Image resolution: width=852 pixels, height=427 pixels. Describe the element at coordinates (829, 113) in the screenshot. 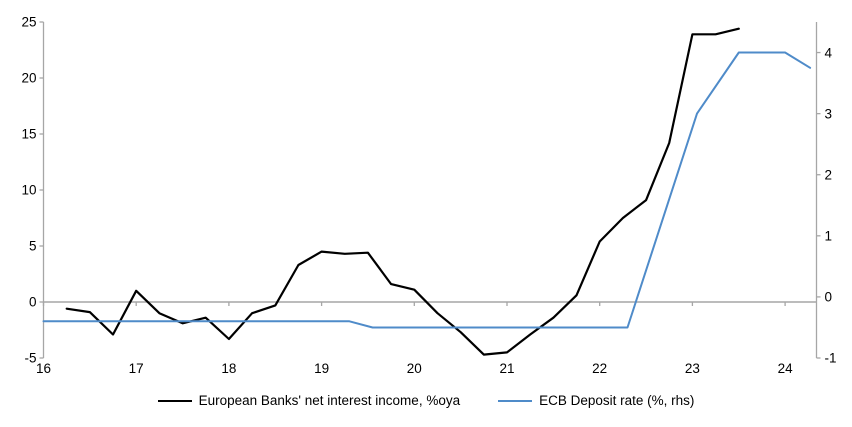

I see `right-axis-tick-label: 3` at that location.